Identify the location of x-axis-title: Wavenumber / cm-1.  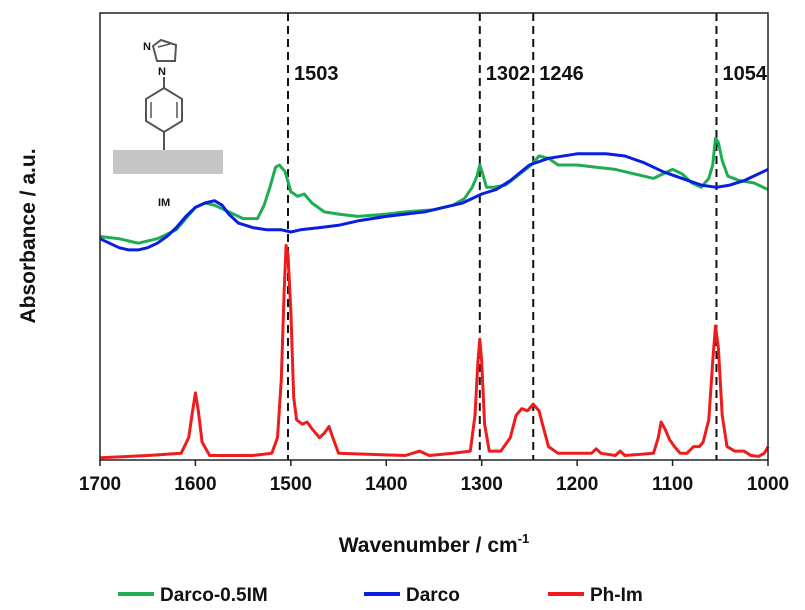
(434, 544).